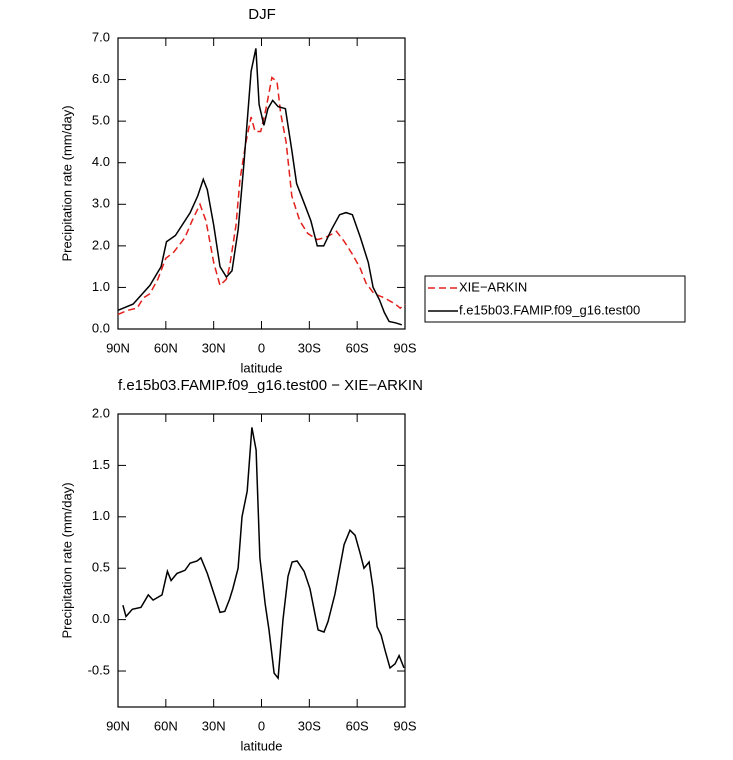  Describe the element at coordinates (493, 286) in the screenshot. I see `legend-label: XIE−ARKIN` at that location.